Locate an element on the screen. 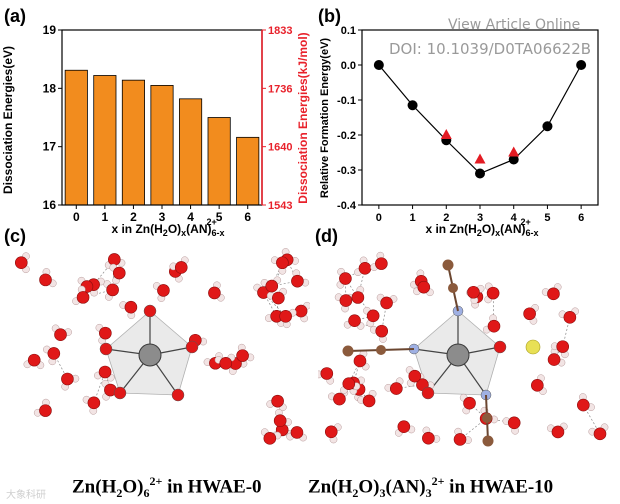  y-right-tick-label: 1736 is located at coordinates (280, 89).